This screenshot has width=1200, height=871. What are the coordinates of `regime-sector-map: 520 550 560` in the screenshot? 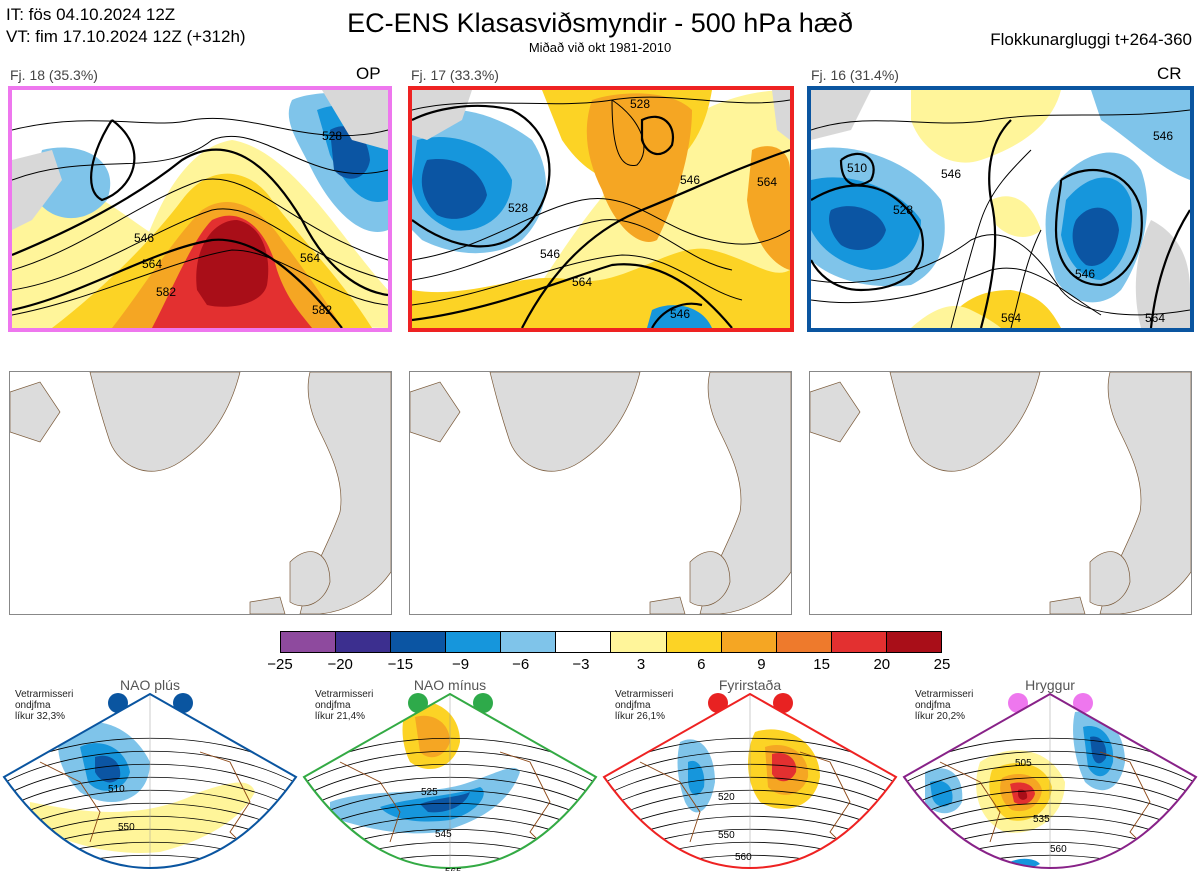 It's located at (750, 781).